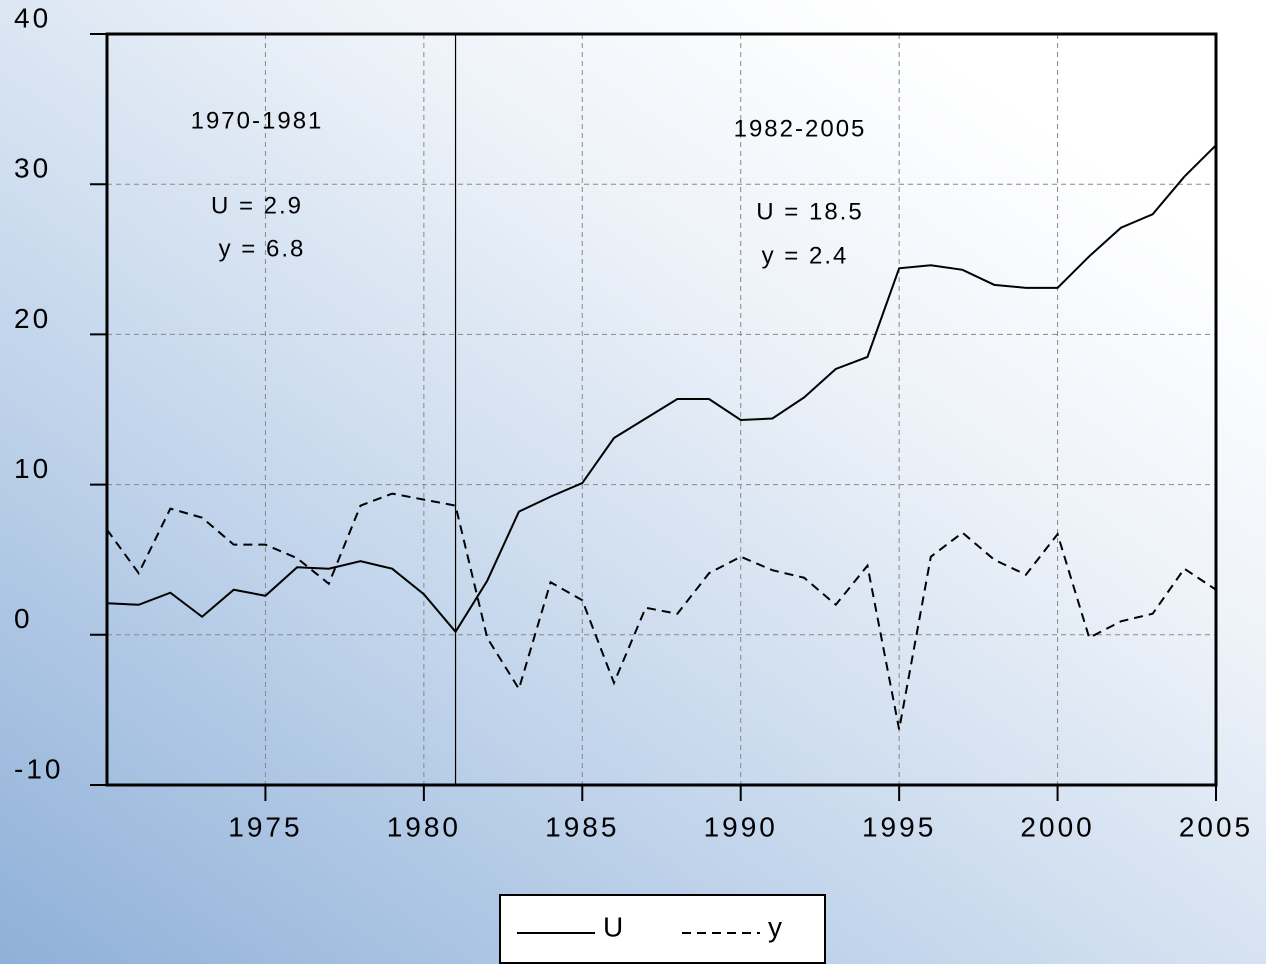  Describe the element at coordinates (32, 168) in the screenshot. I see `y-tick-label: 30` at that location.